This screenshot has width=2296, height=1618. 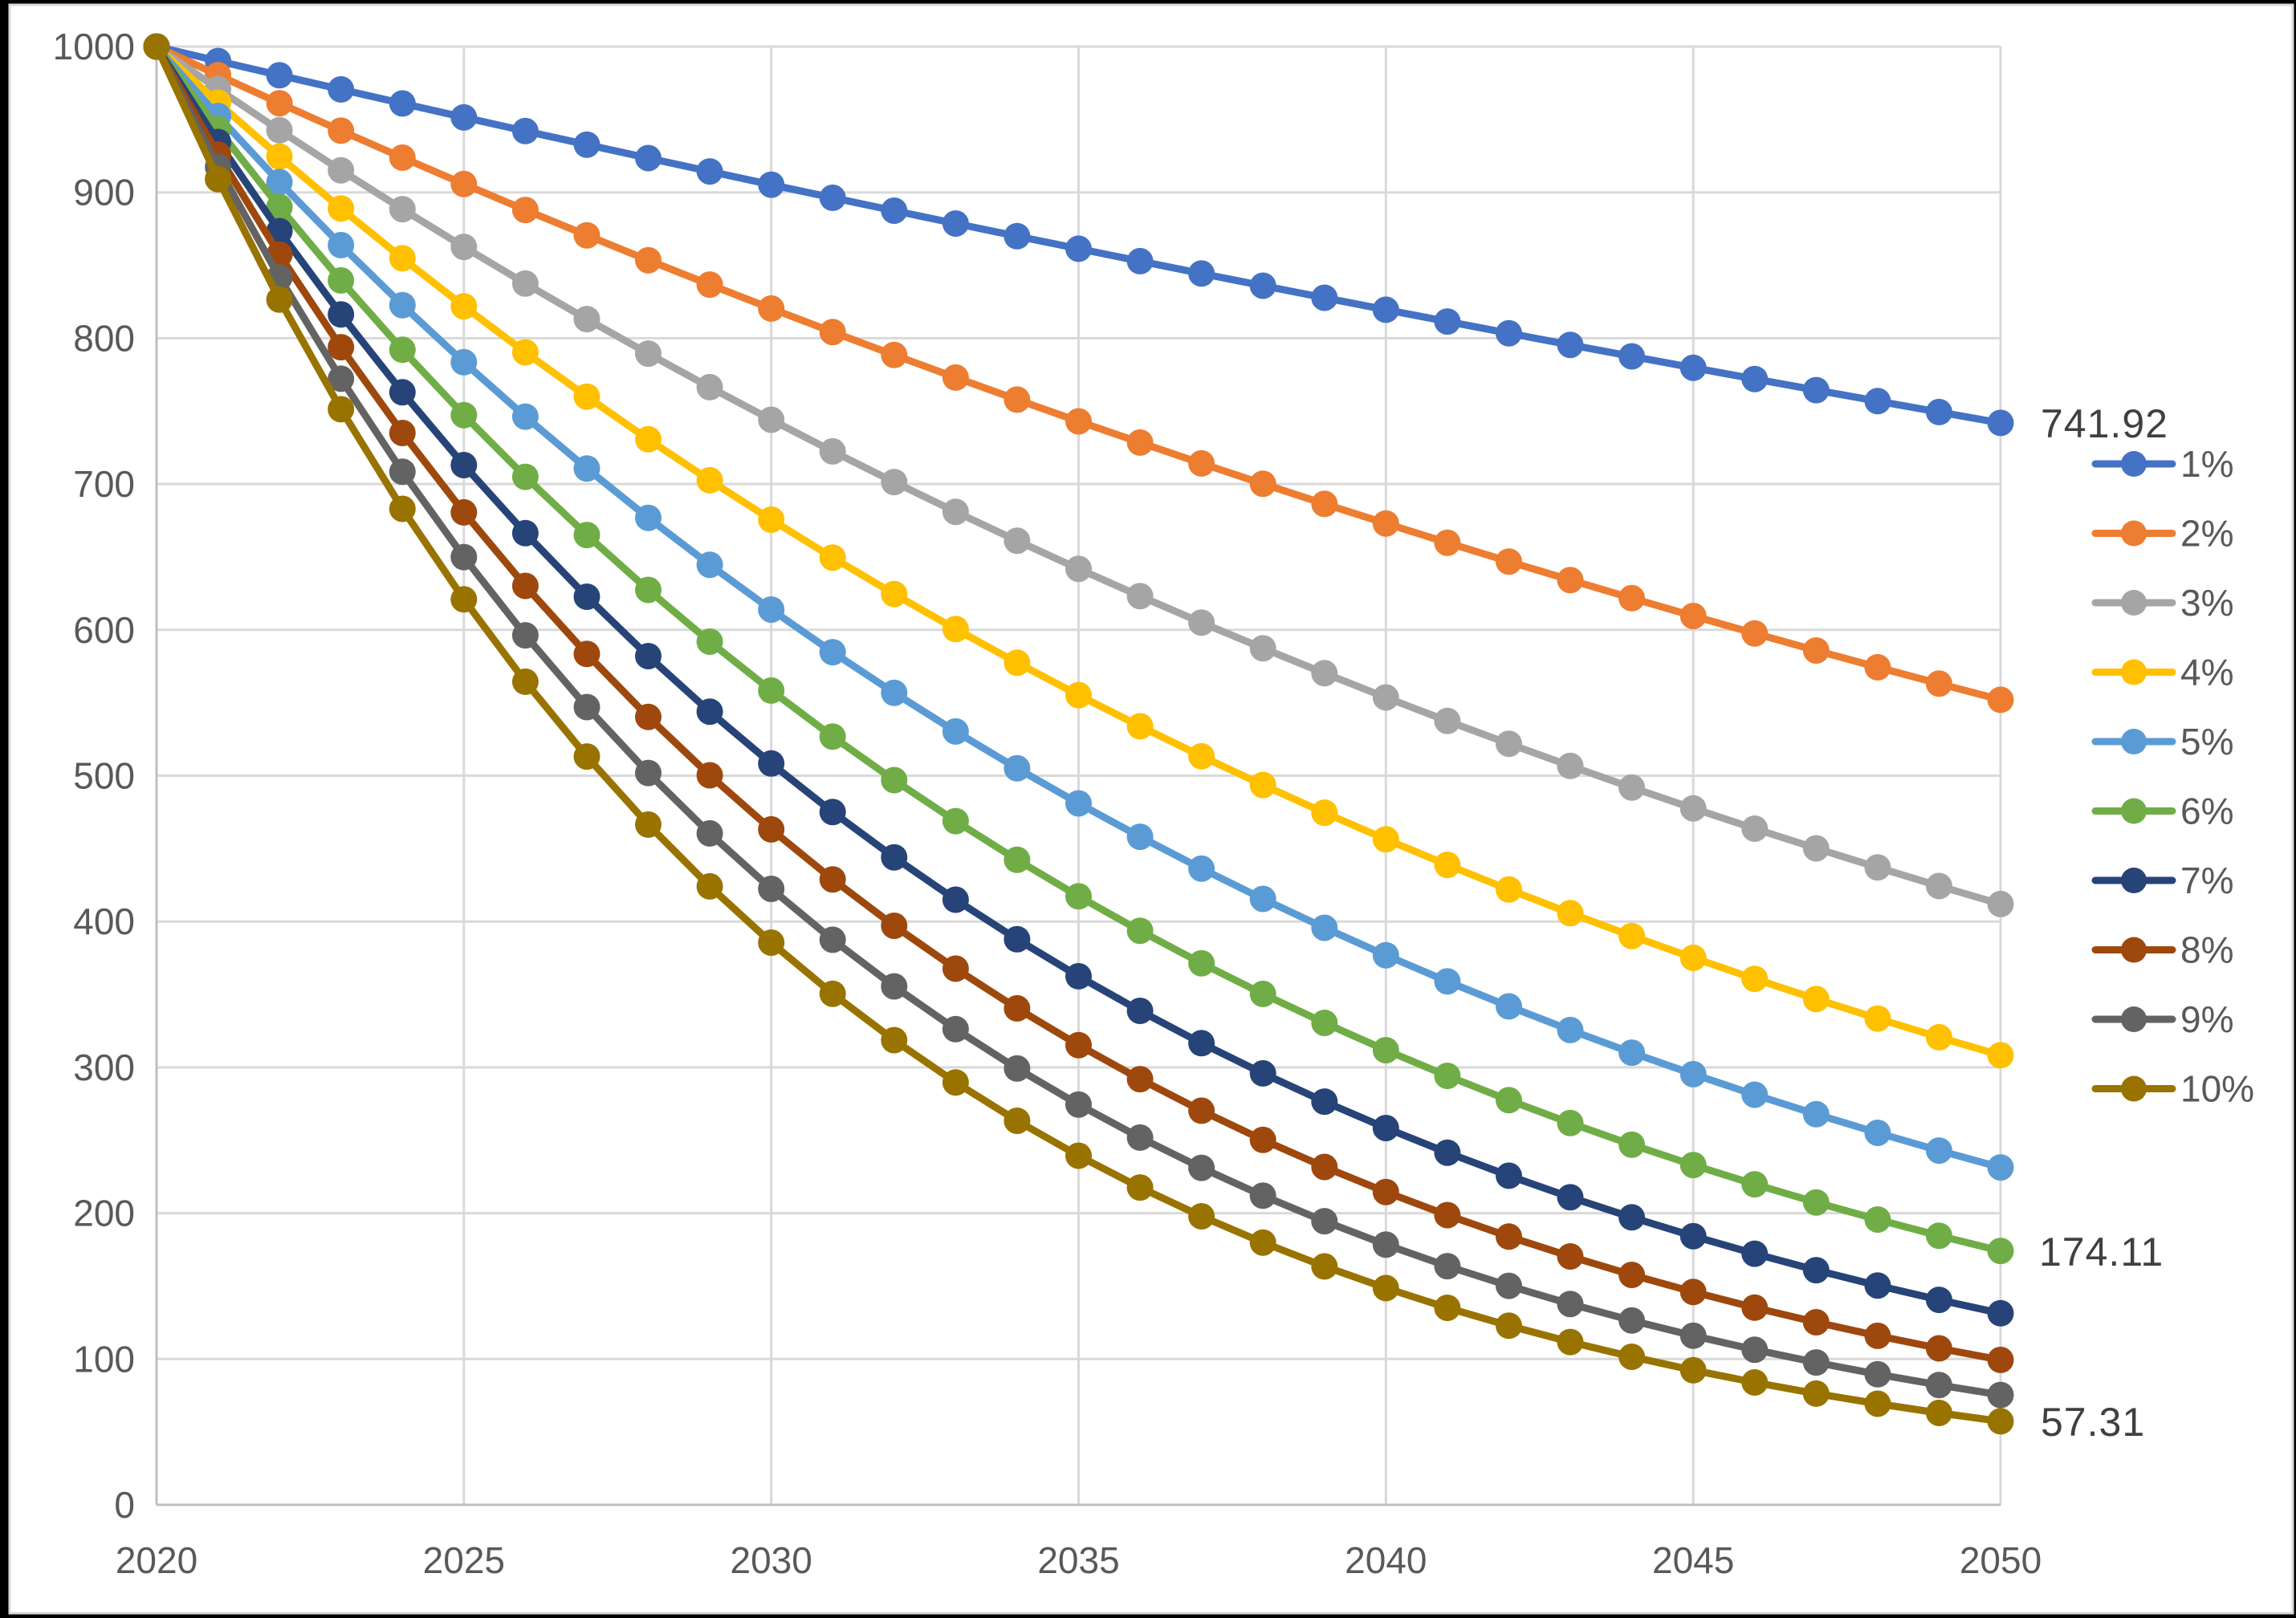 I want to click on legend-label: 10%, so click(x=2217, y=1089).